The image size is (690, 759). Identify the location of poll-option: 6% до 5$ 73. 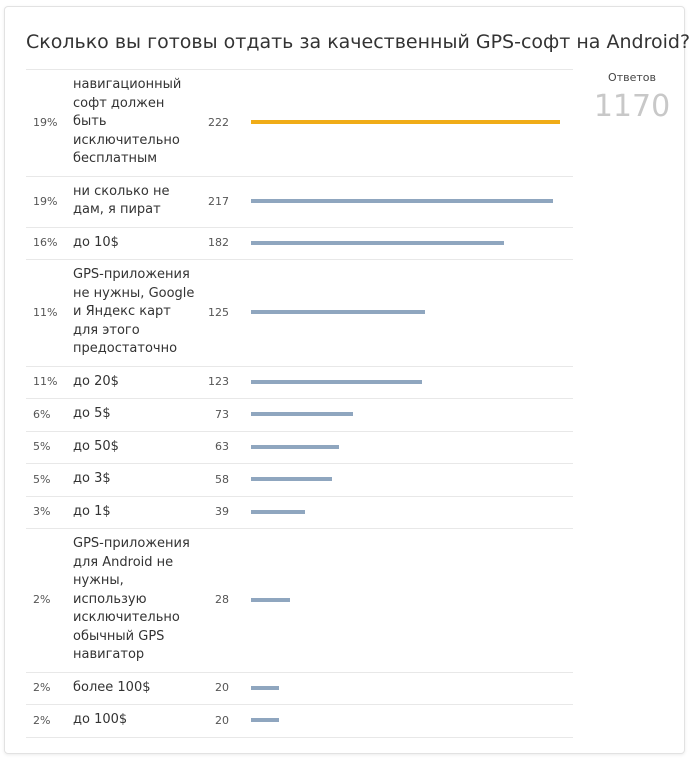
(299, 414).